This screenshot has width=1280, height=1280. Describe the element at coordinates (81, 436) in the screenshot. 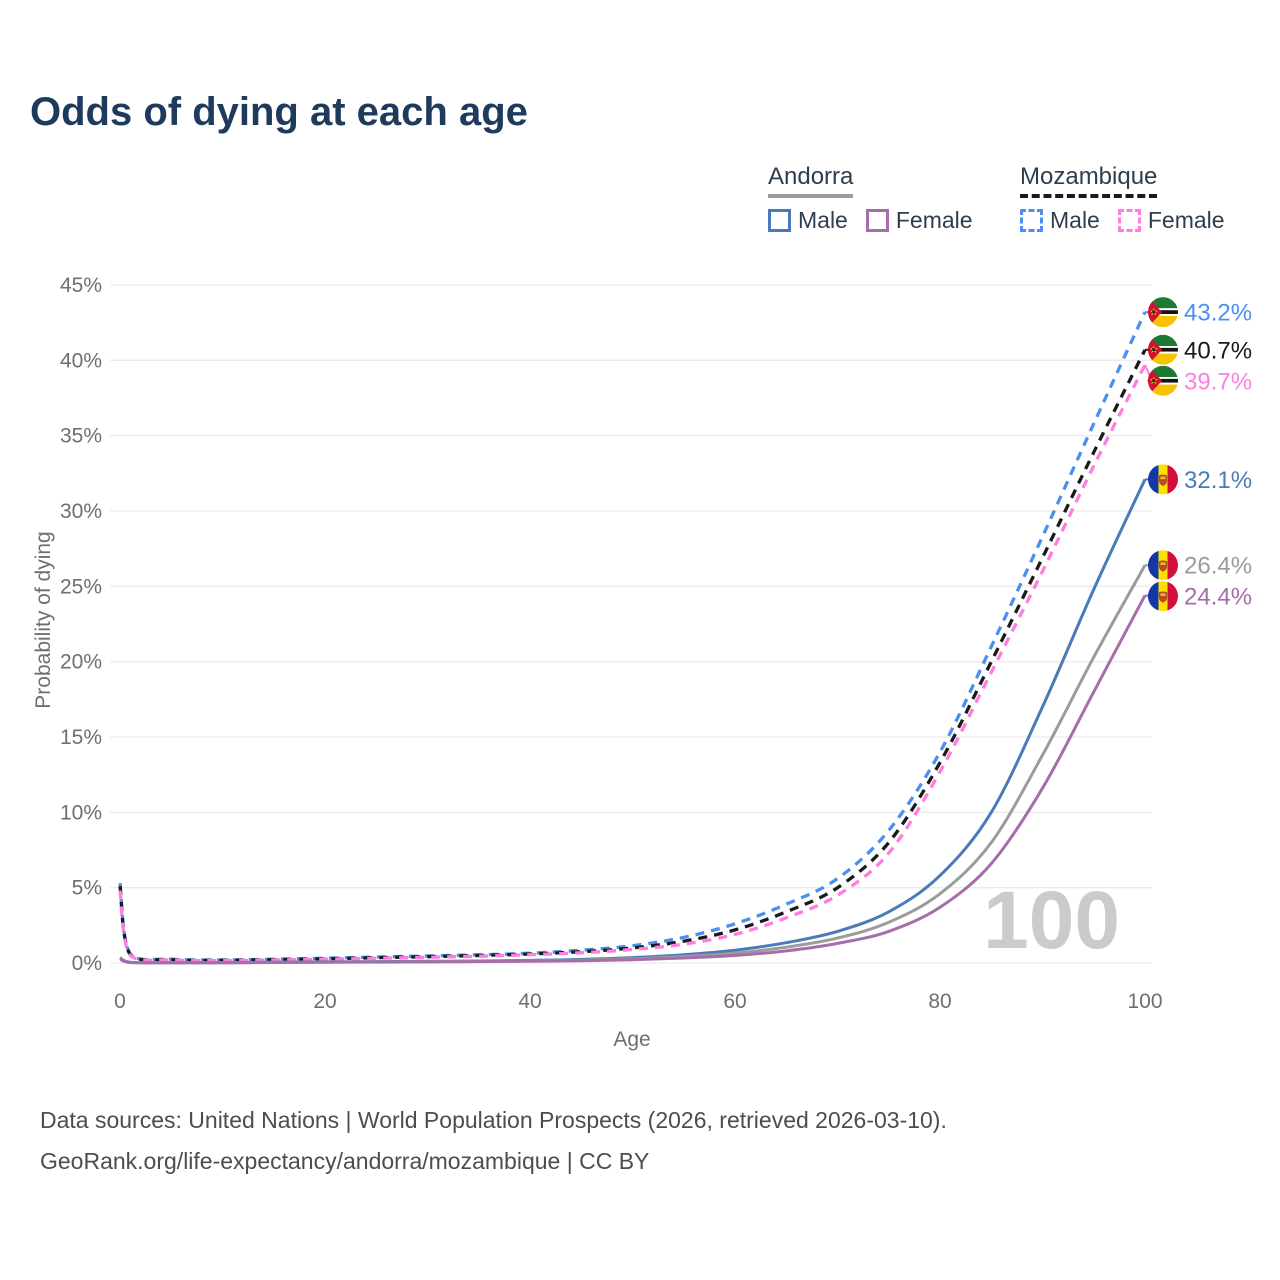

I see `y-tick-label: 35%` at that location.